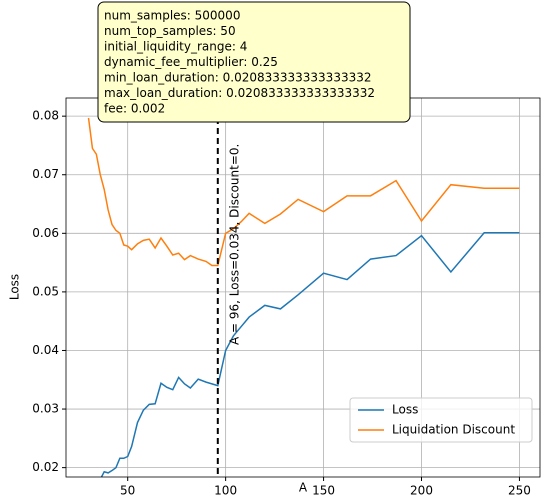 The image size is (547, 500). I want to click on legend-label: Liquidation Discount, so click(453, 430).